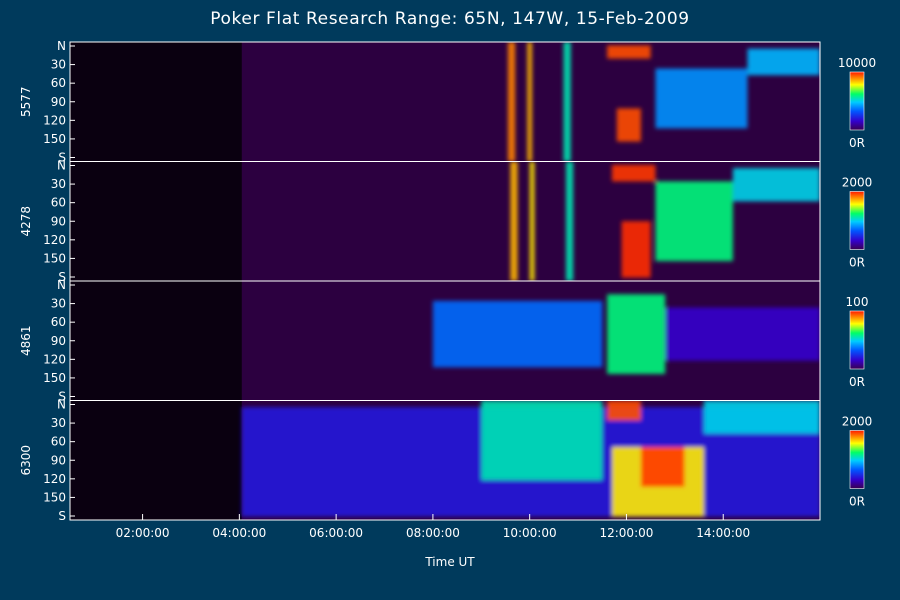 The width and height of the screenshot is (900, 600). What do you see at coordinates (530, 533) in the screenshot?
I see `x-tick-label: 10:00:00` at bounding box center [530, 533].